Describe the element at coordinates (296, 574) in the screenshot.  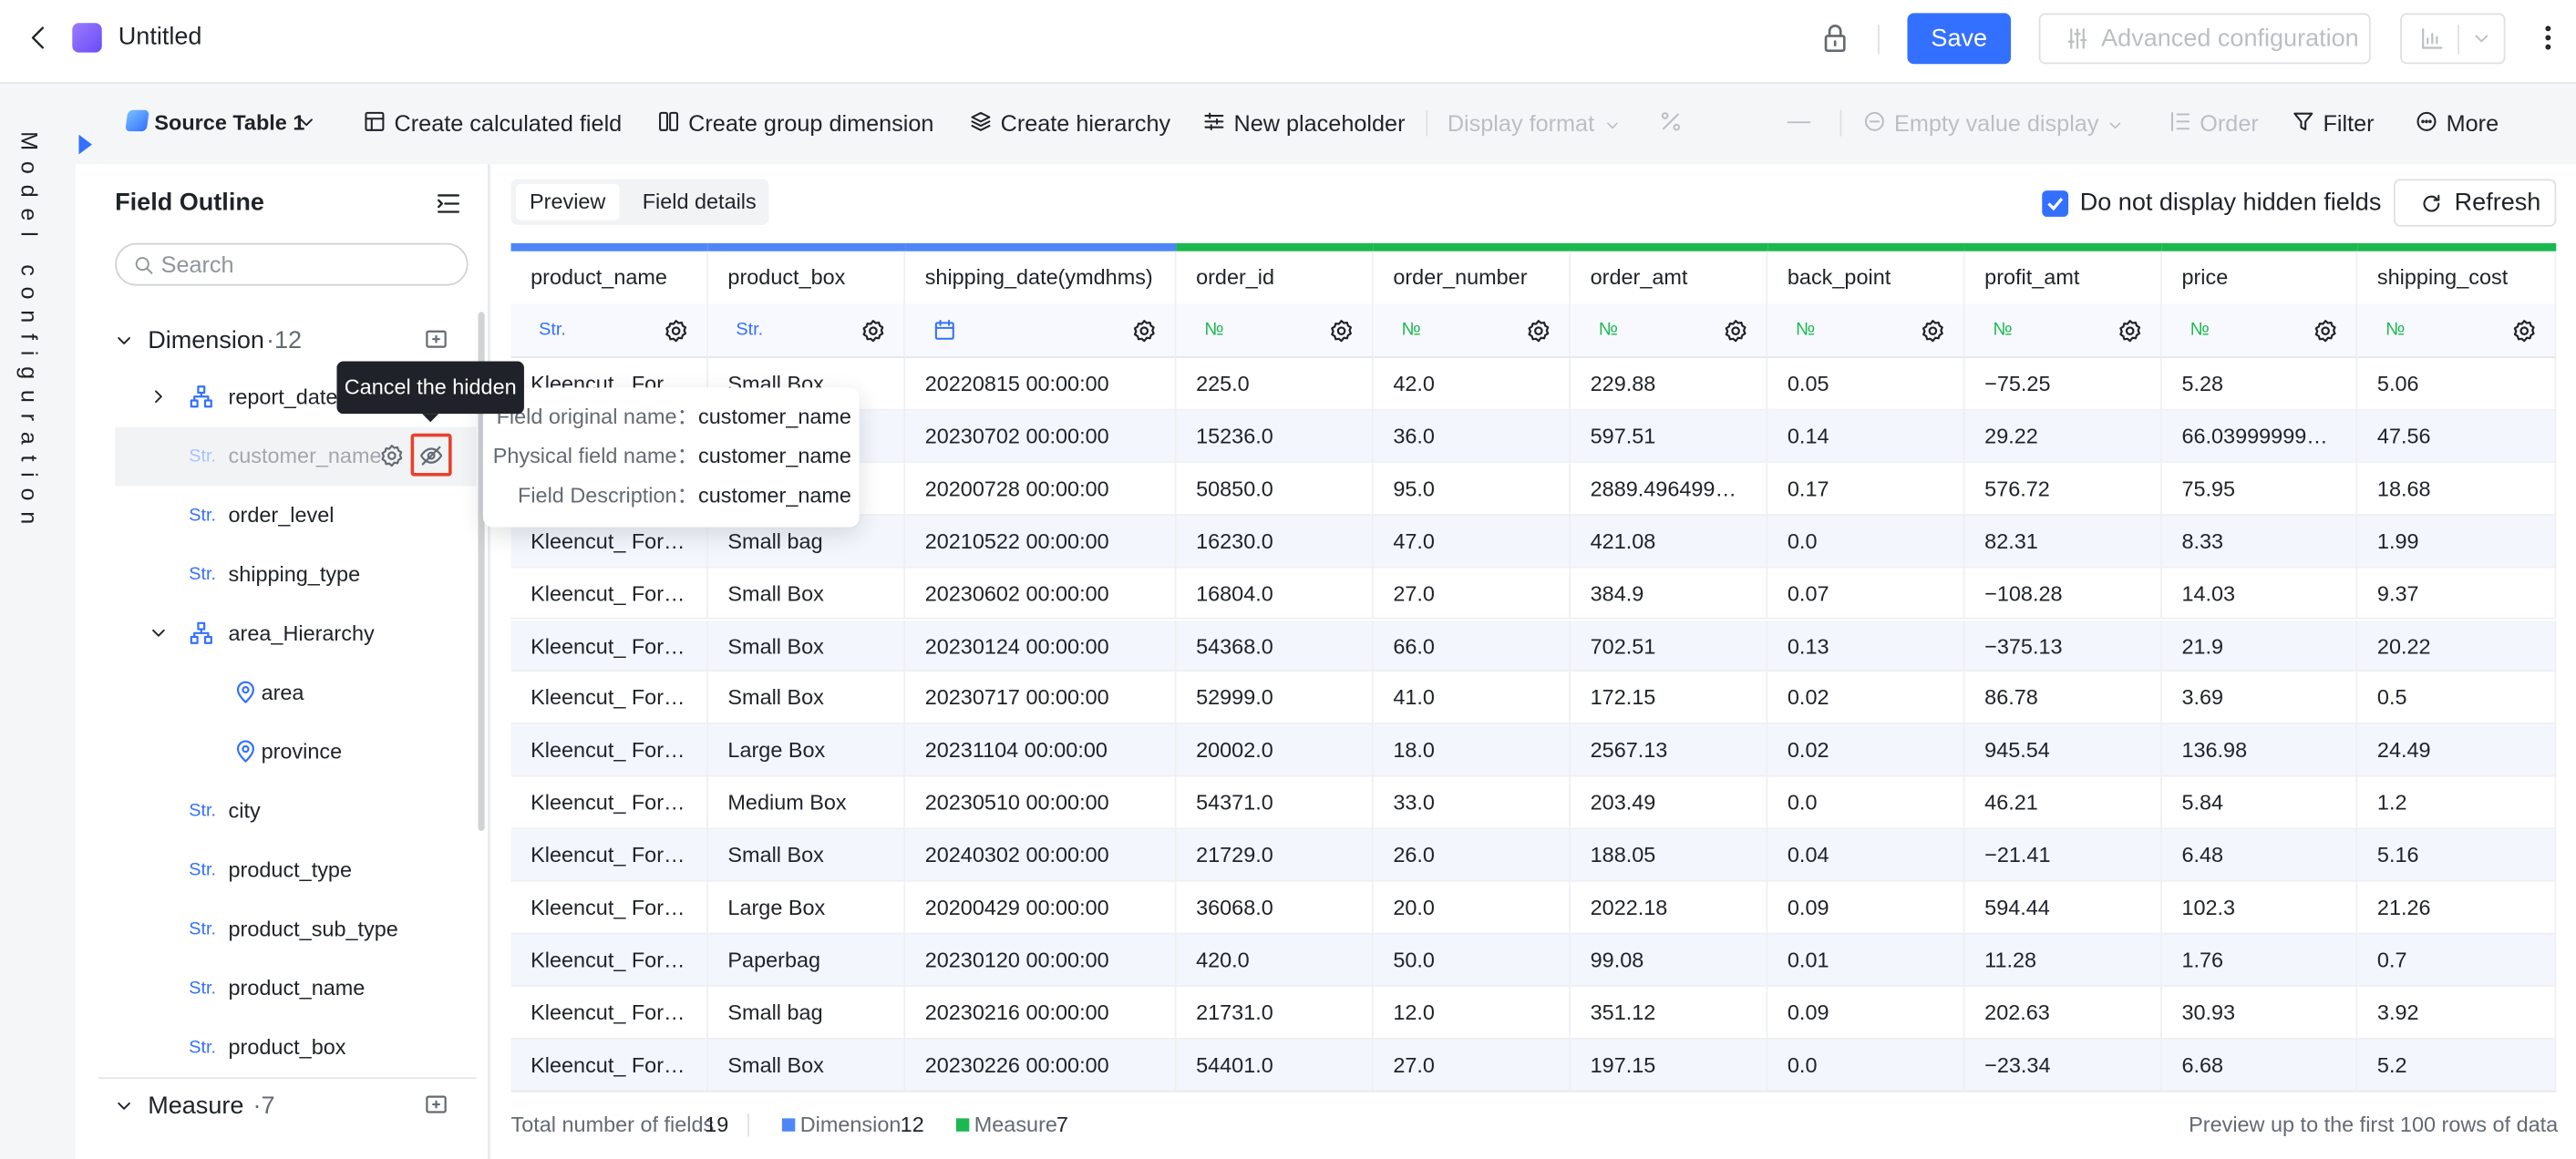
I see `field-item: Str.shipping_type` at that location.